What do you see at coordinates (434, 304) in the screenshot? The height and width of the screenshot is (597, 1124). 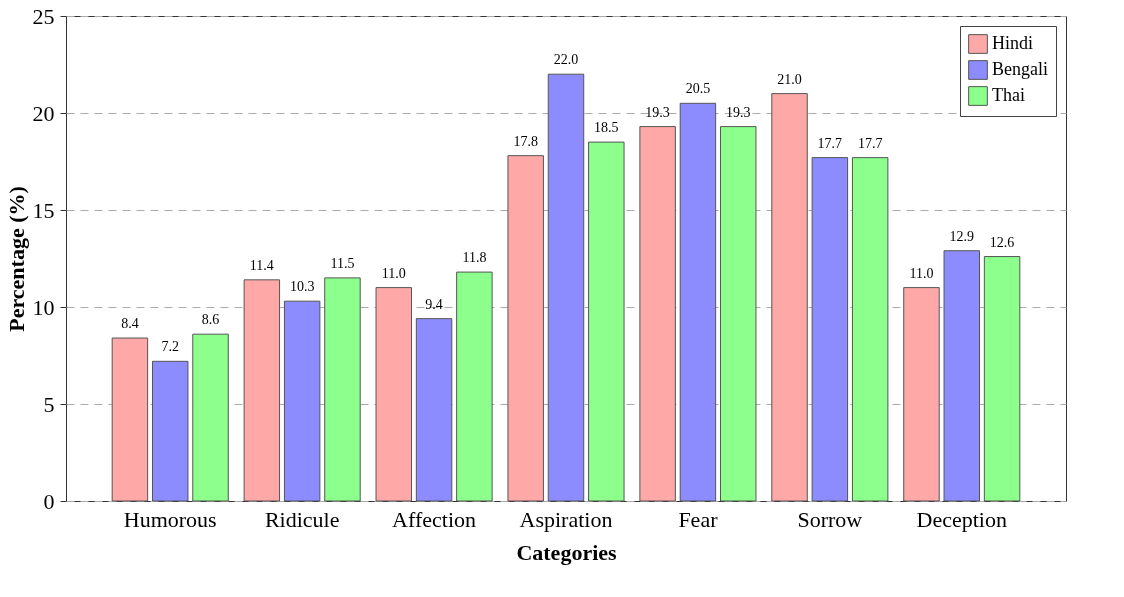 I see `data-label: 9.4` at bounding box center [434, 304].